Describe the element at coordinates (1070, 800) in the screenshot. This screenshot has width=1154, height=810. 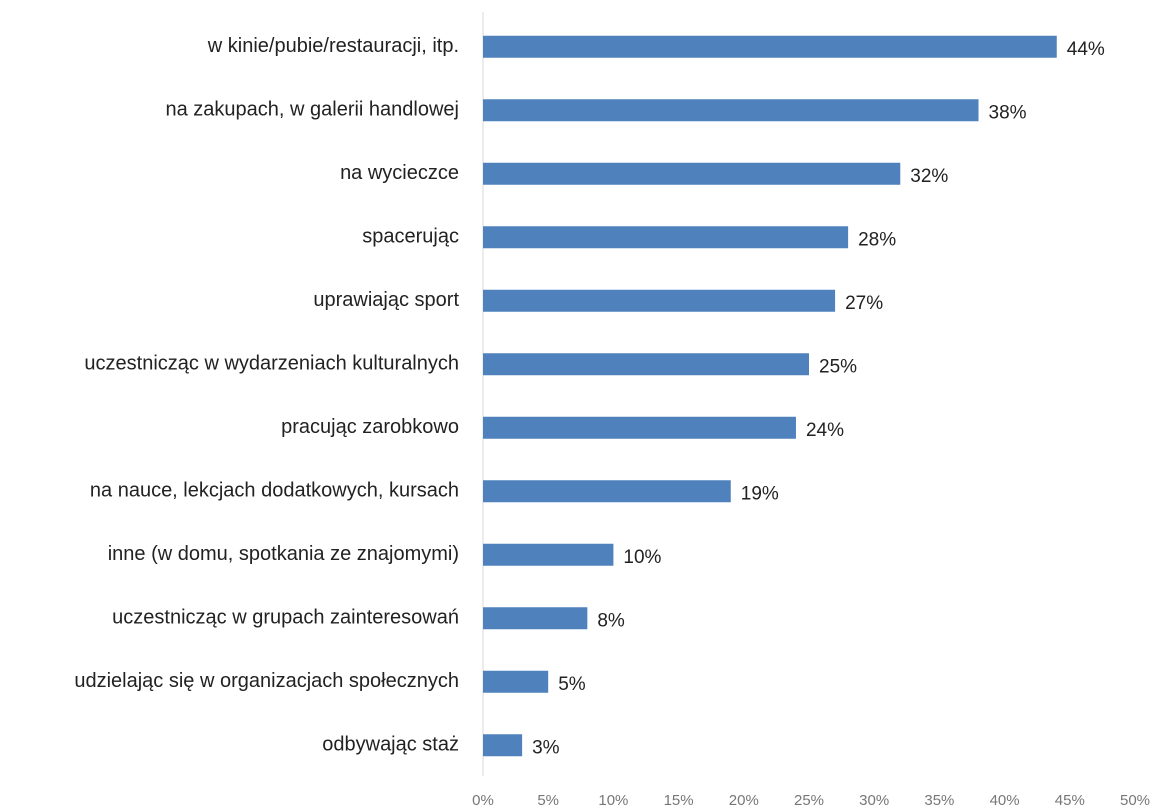
I see `x-tick-label: 45%` at that location.